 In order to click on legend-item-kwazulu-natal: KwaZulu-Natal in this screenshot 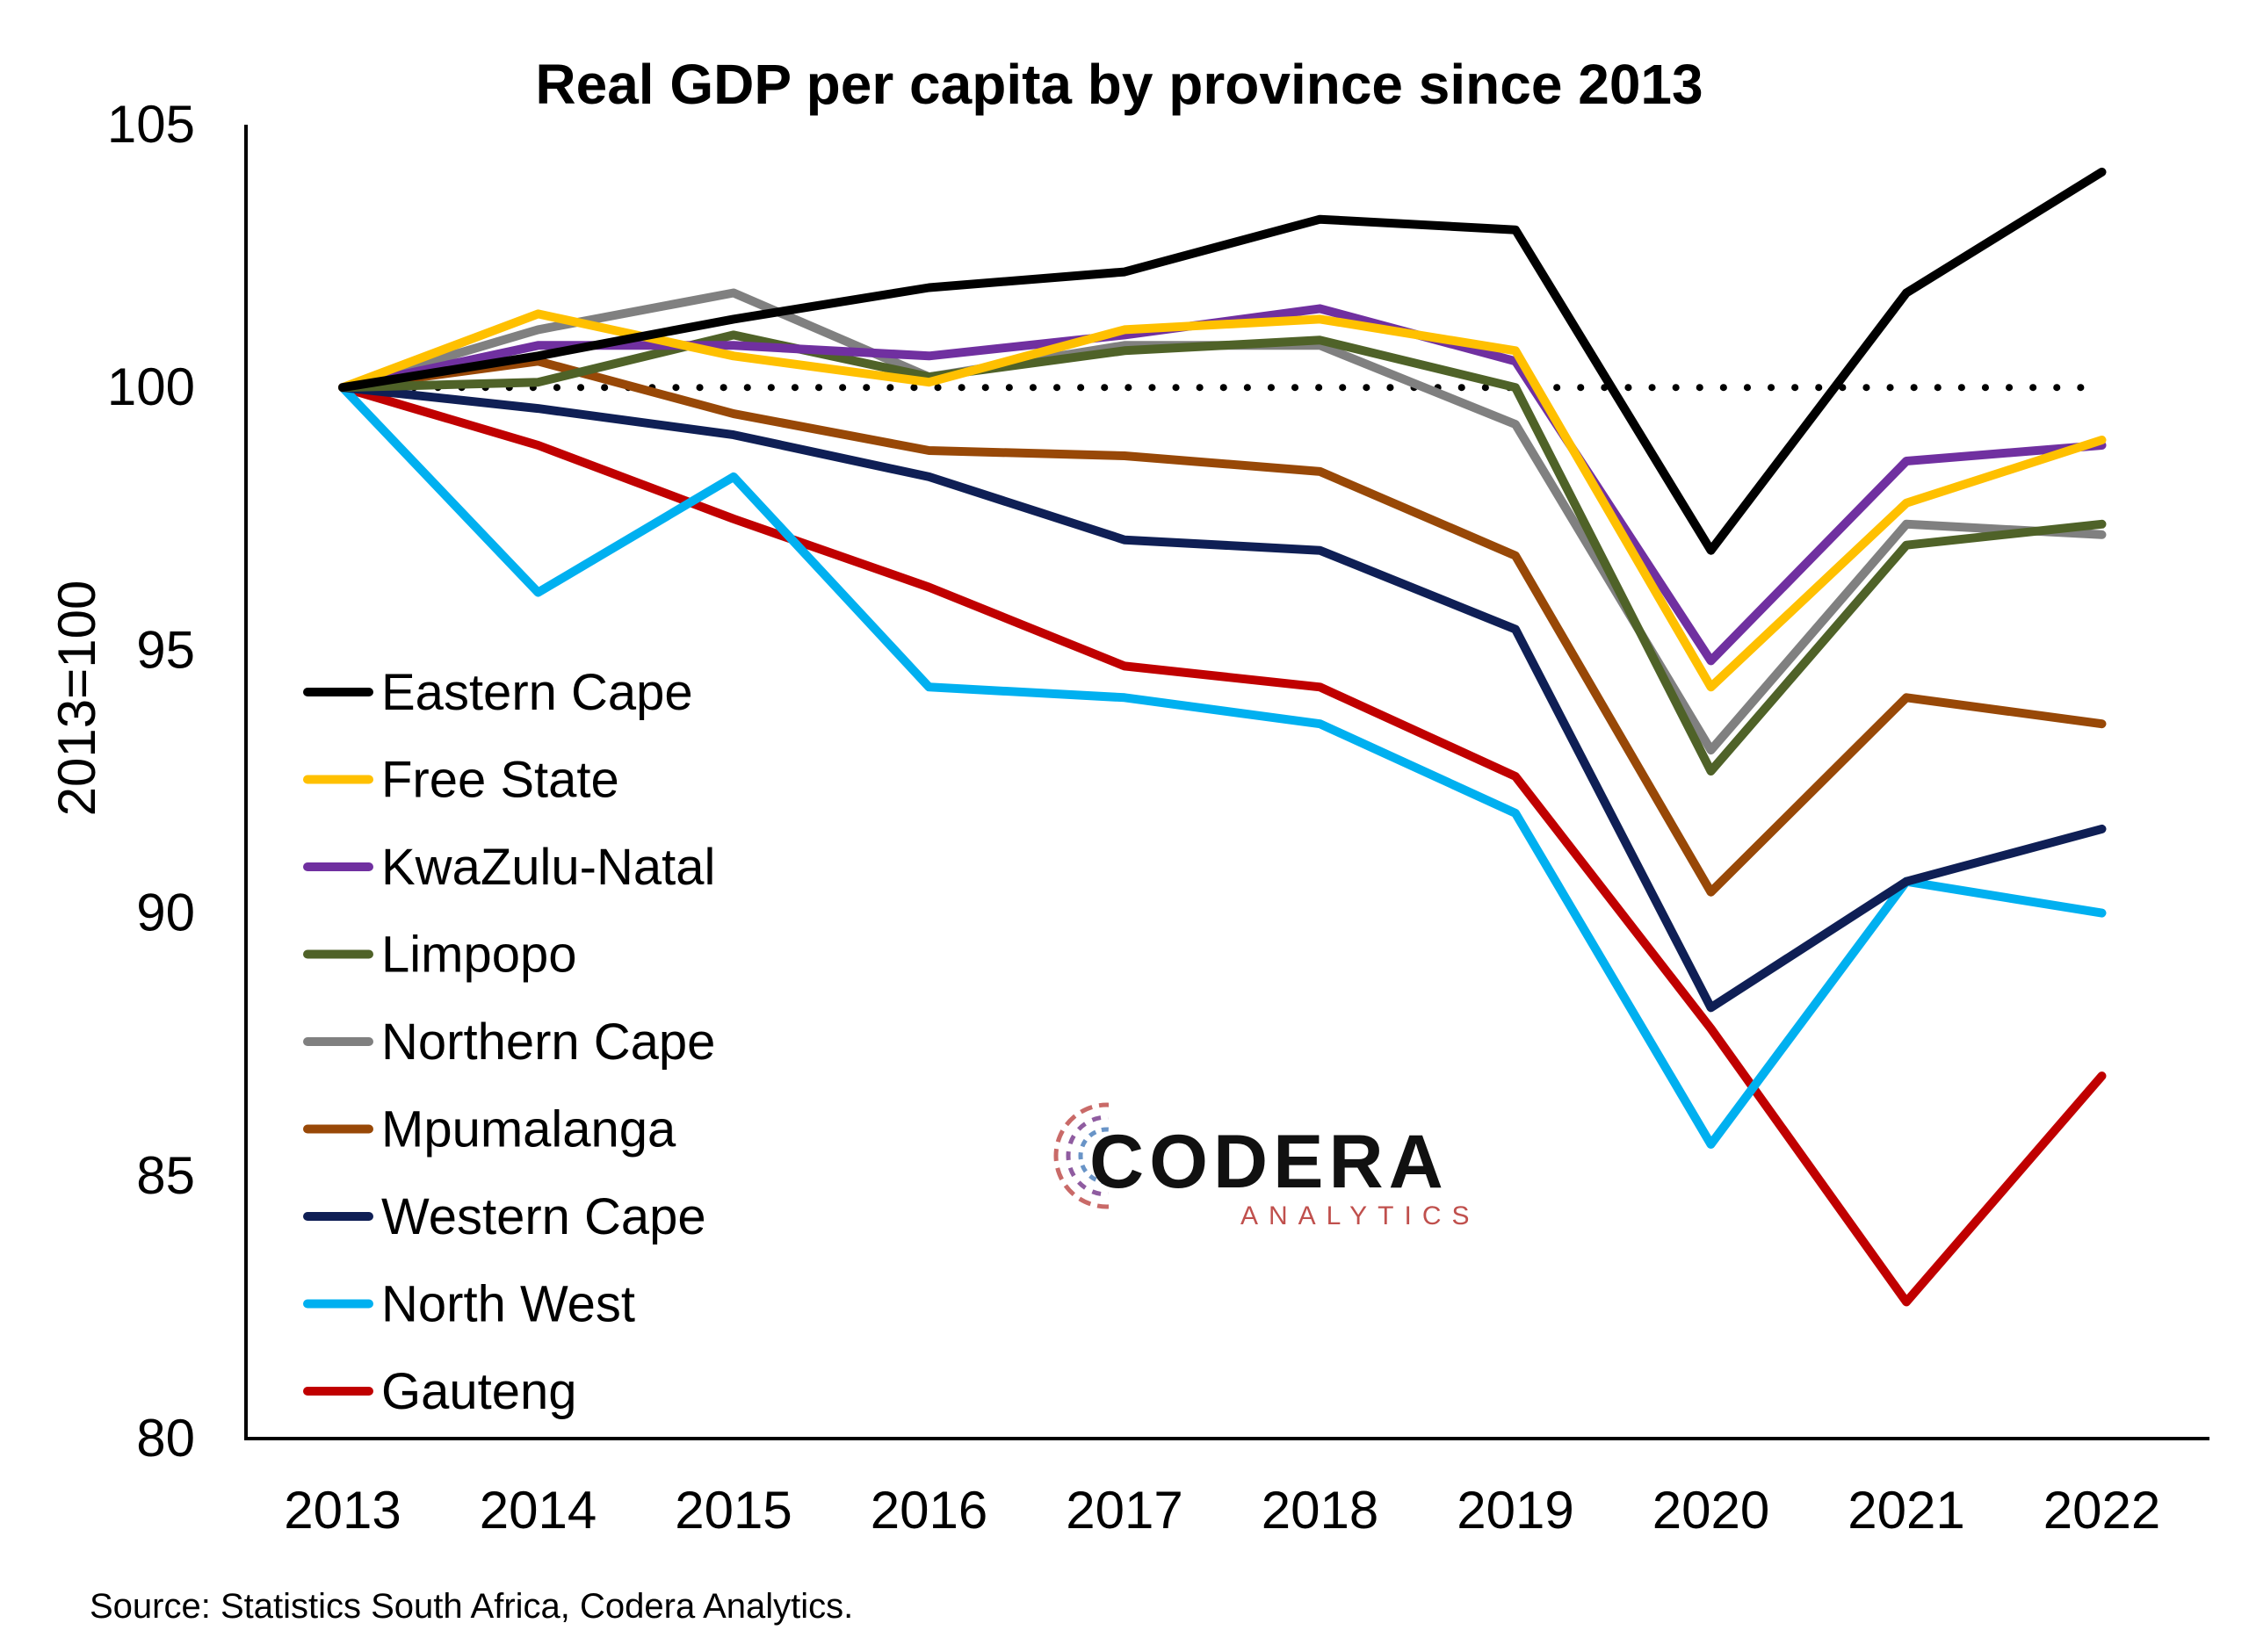, I will do `click(509, 867)`.